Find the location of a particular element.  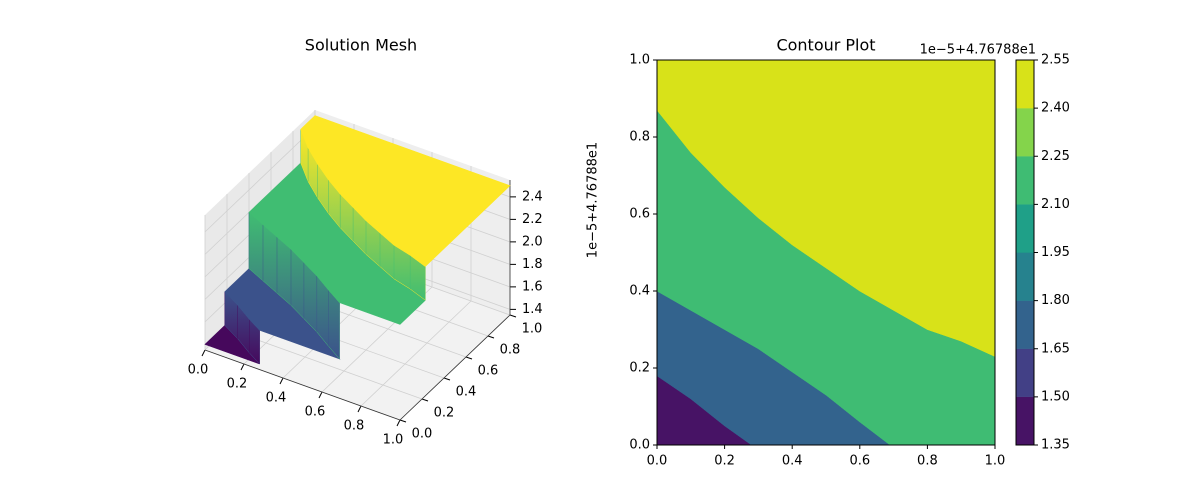

colorbar-tick-label: 2.40 is located at coordinates (1055, 108).